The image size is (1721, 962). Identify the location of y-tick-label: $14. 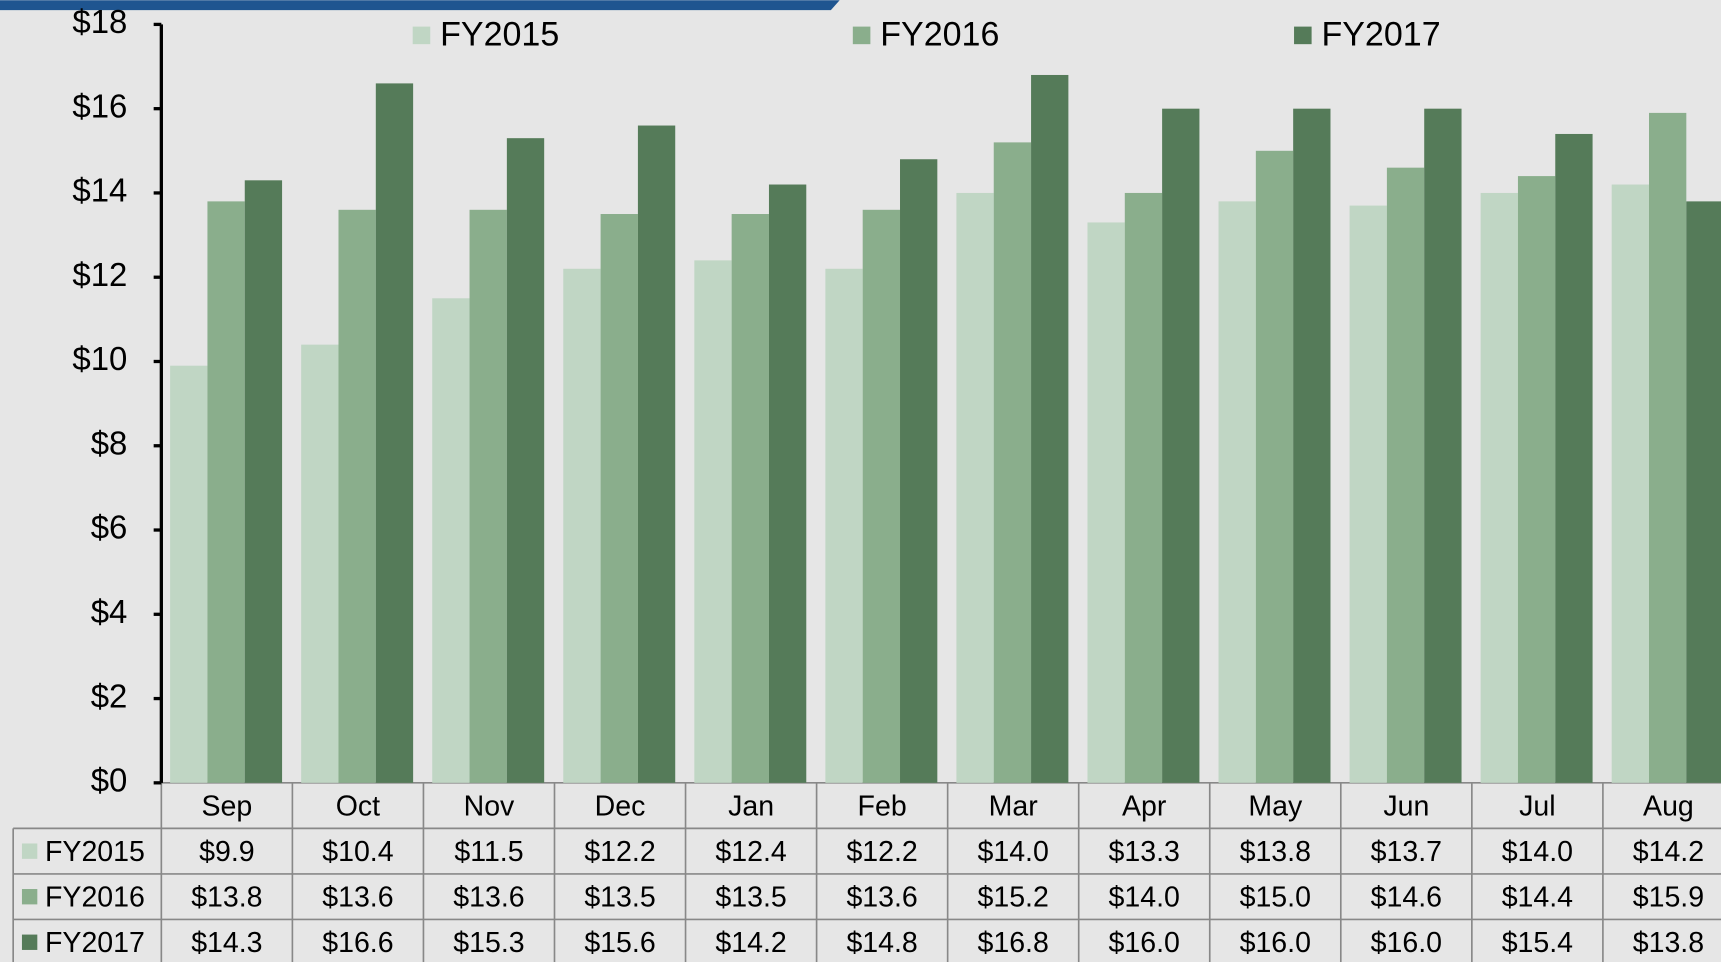
(99, 190).